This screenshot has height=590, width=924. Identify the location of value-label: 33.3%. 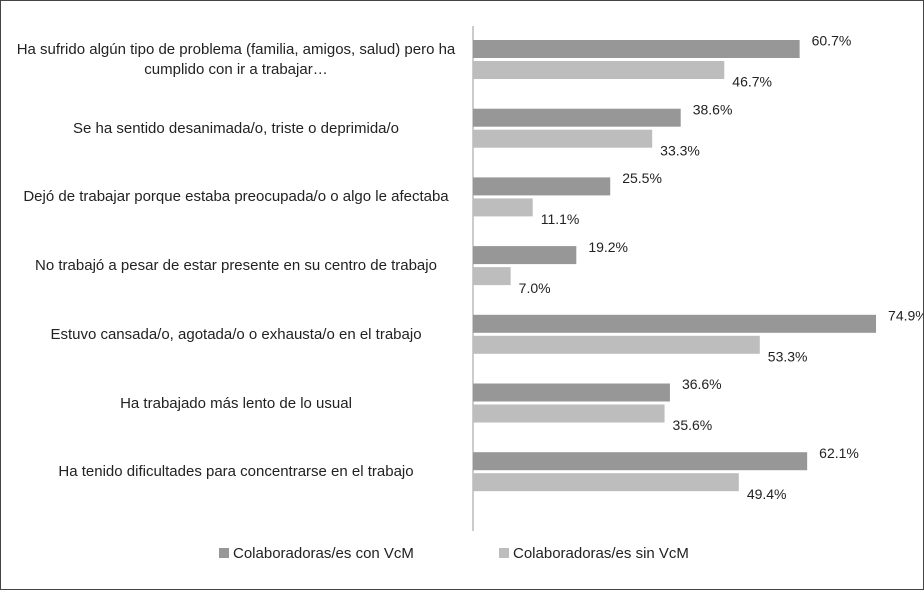
(680, 150).